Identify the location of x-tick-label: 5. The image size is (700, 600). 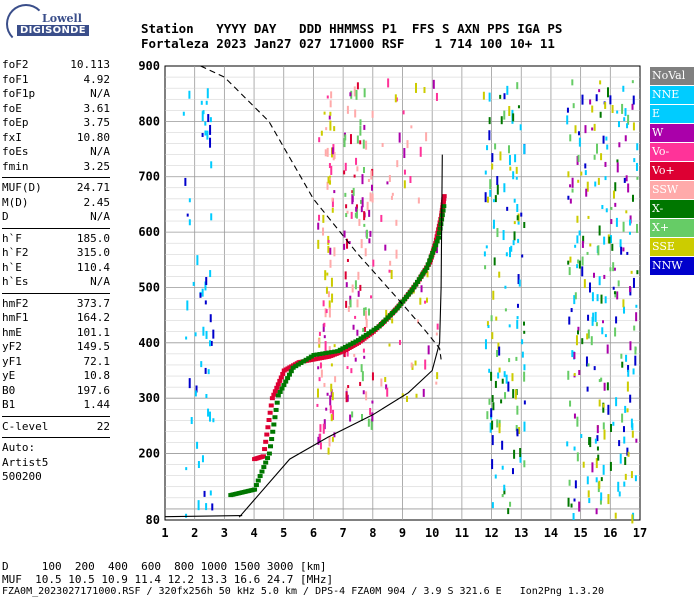
(283, 533).